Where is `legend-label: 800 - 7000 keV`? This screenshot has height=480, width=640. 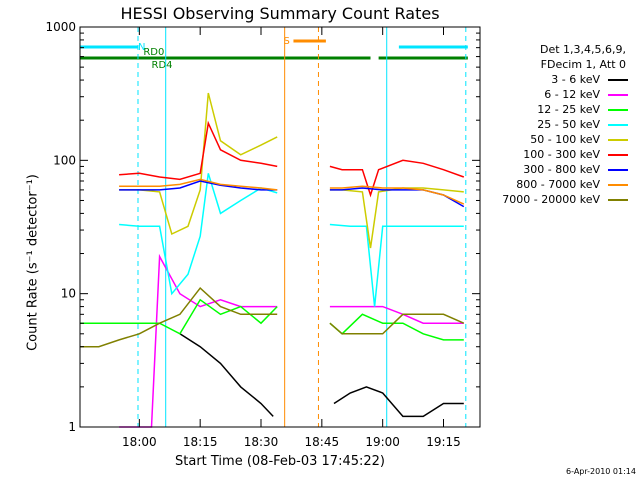
legend-label: 800 - 7000 keV is located at coordinates (558, 184).